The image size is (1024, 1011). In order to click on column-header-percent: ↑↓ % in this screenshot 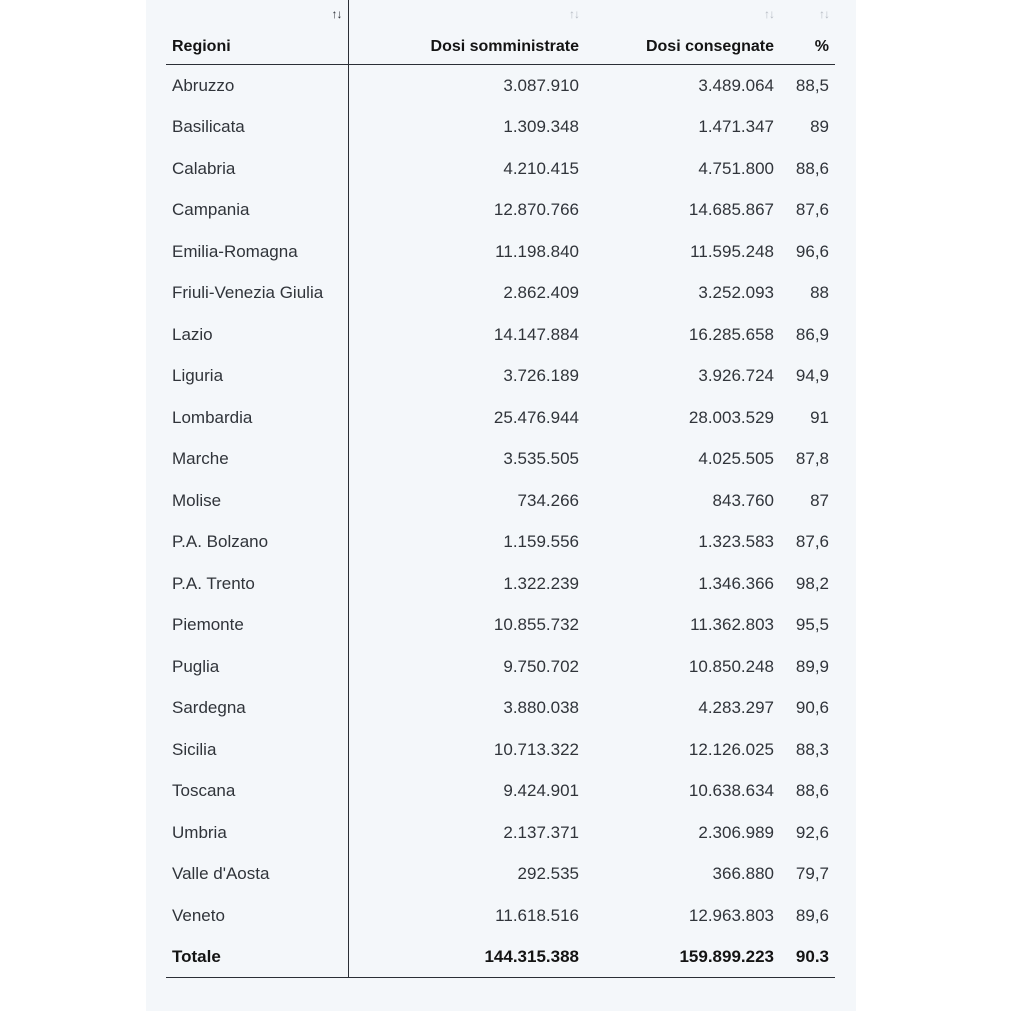, I will do `click(807, 32)`.